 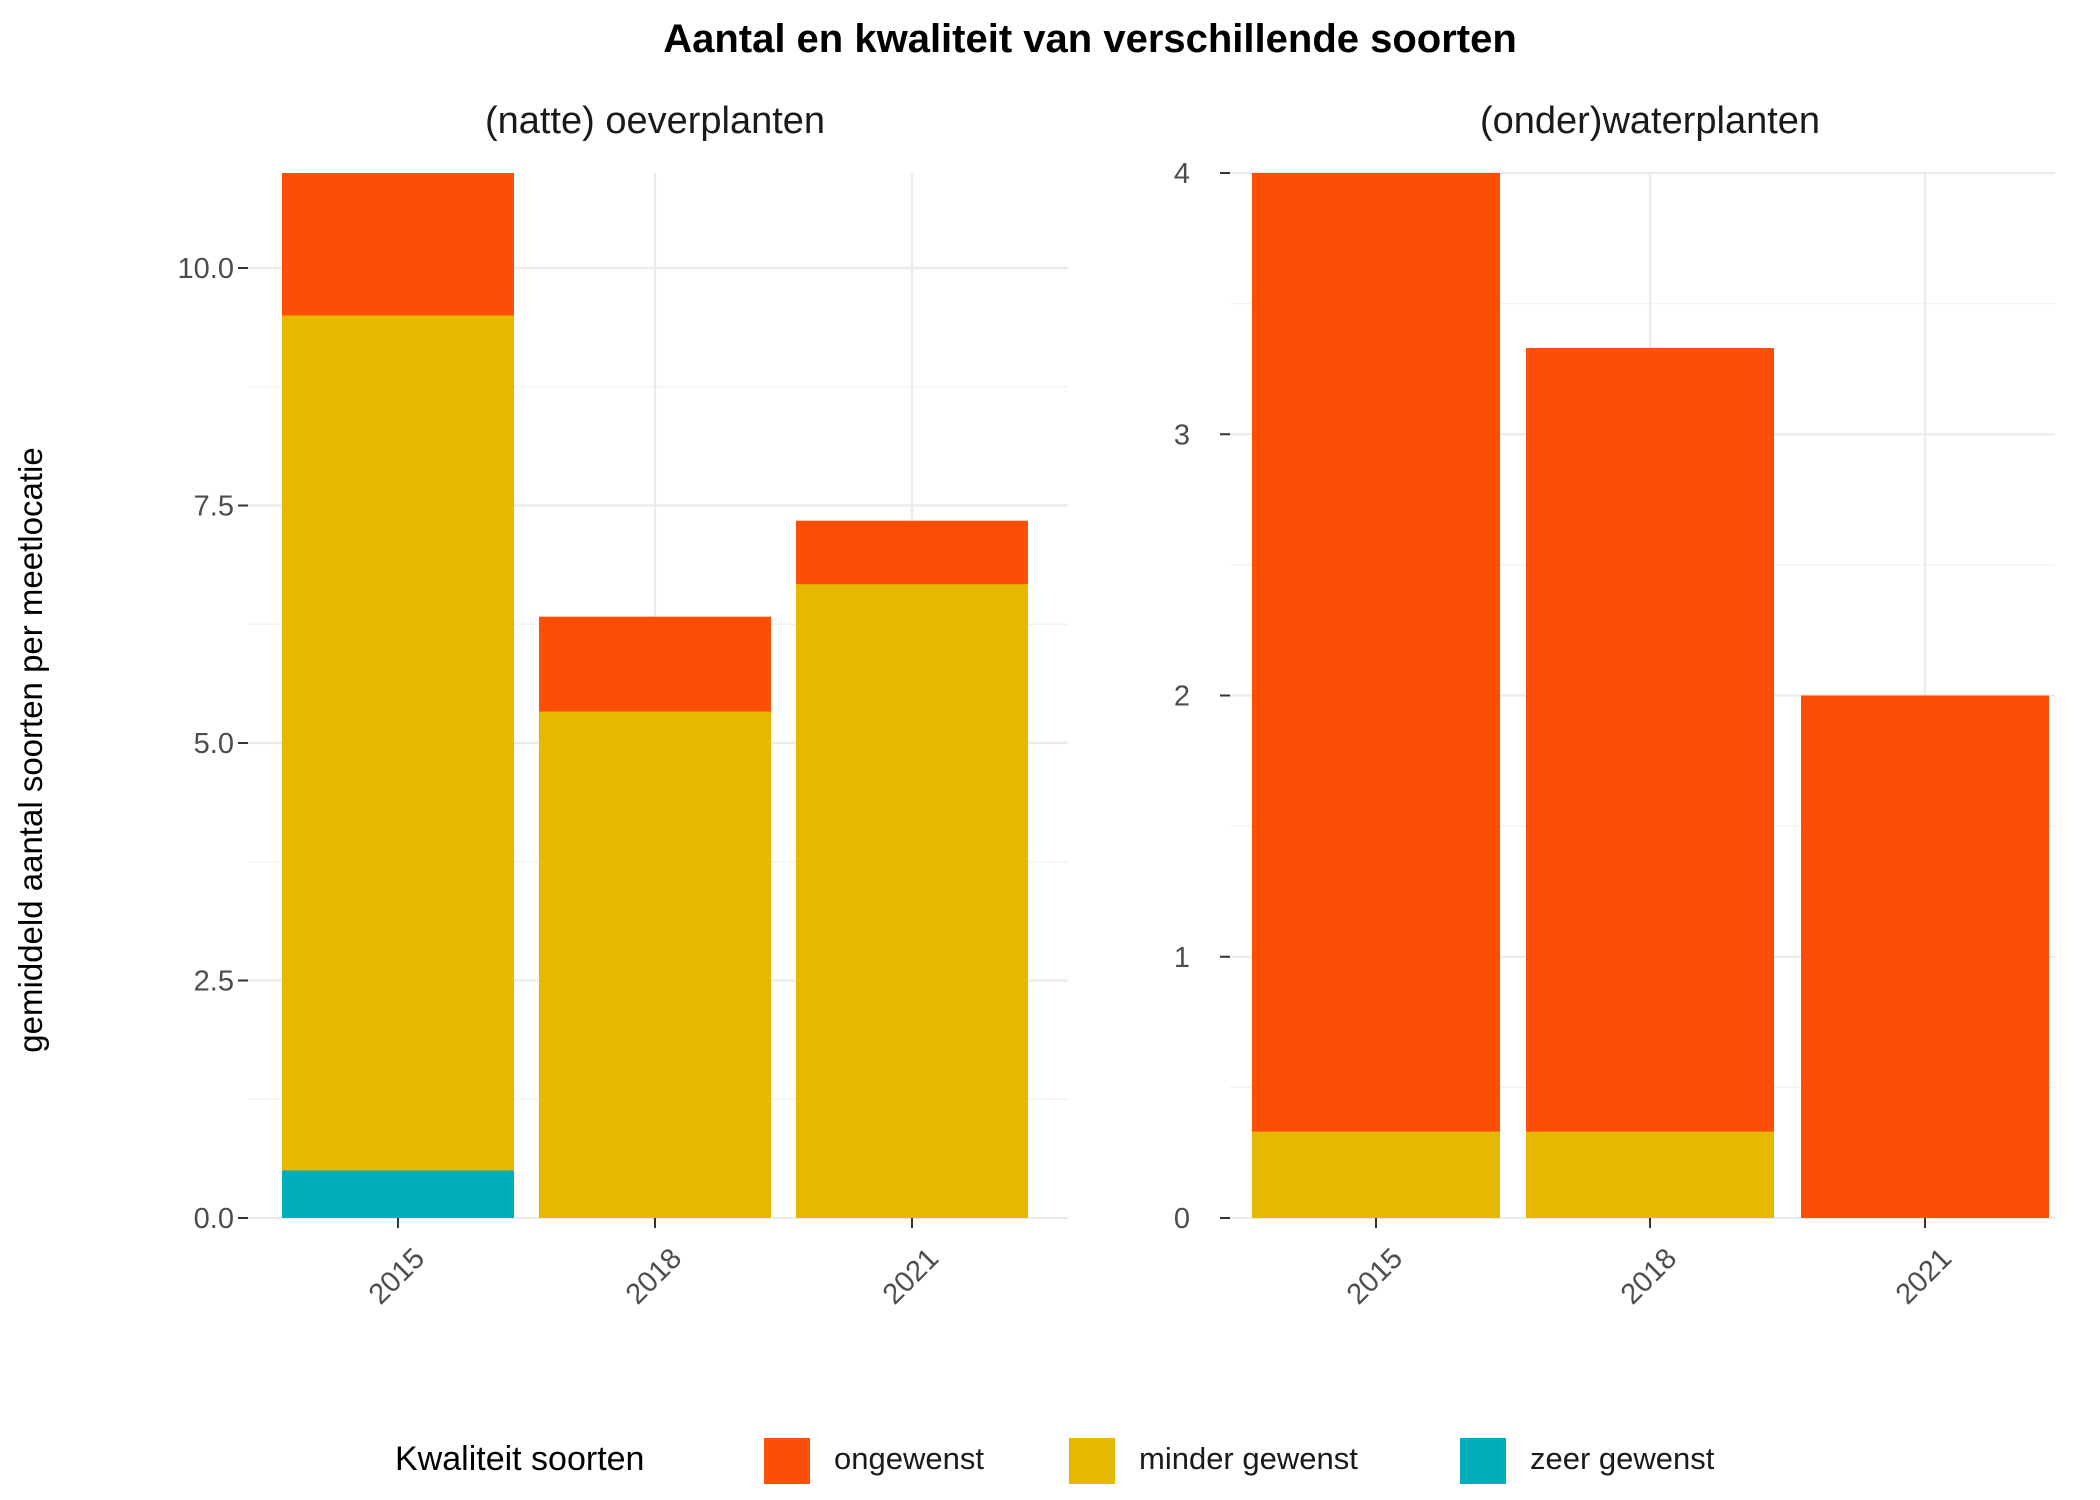 I want to click on legend-label: ongewenst, so click(x=909, y=1458).